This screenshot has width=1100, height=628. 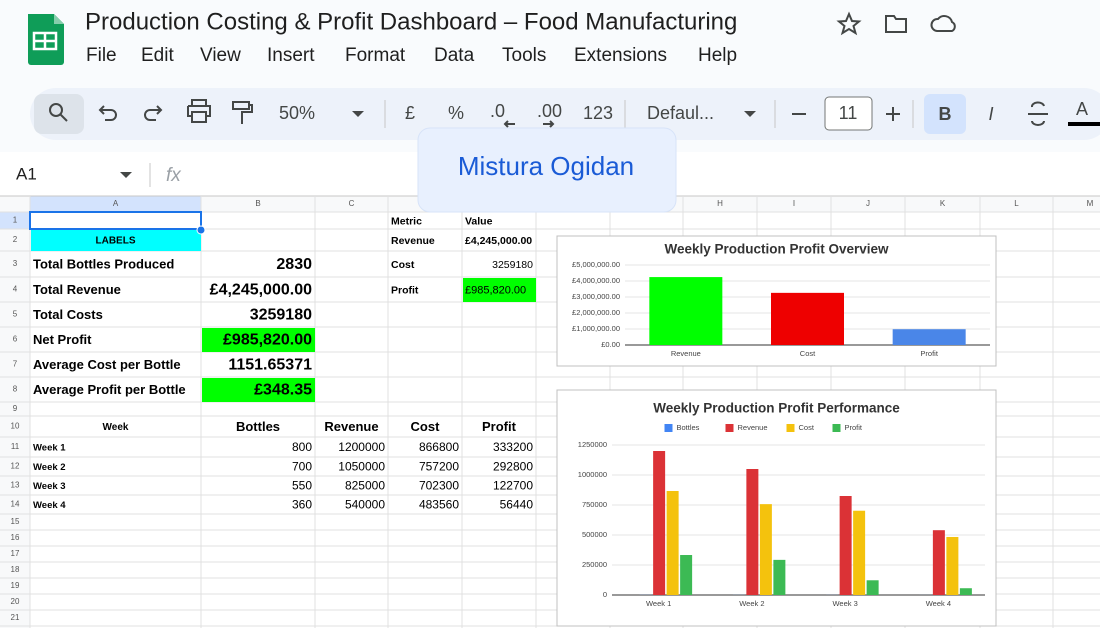 I want to click on cell-text: 3259180, so click(x=512, y=265).